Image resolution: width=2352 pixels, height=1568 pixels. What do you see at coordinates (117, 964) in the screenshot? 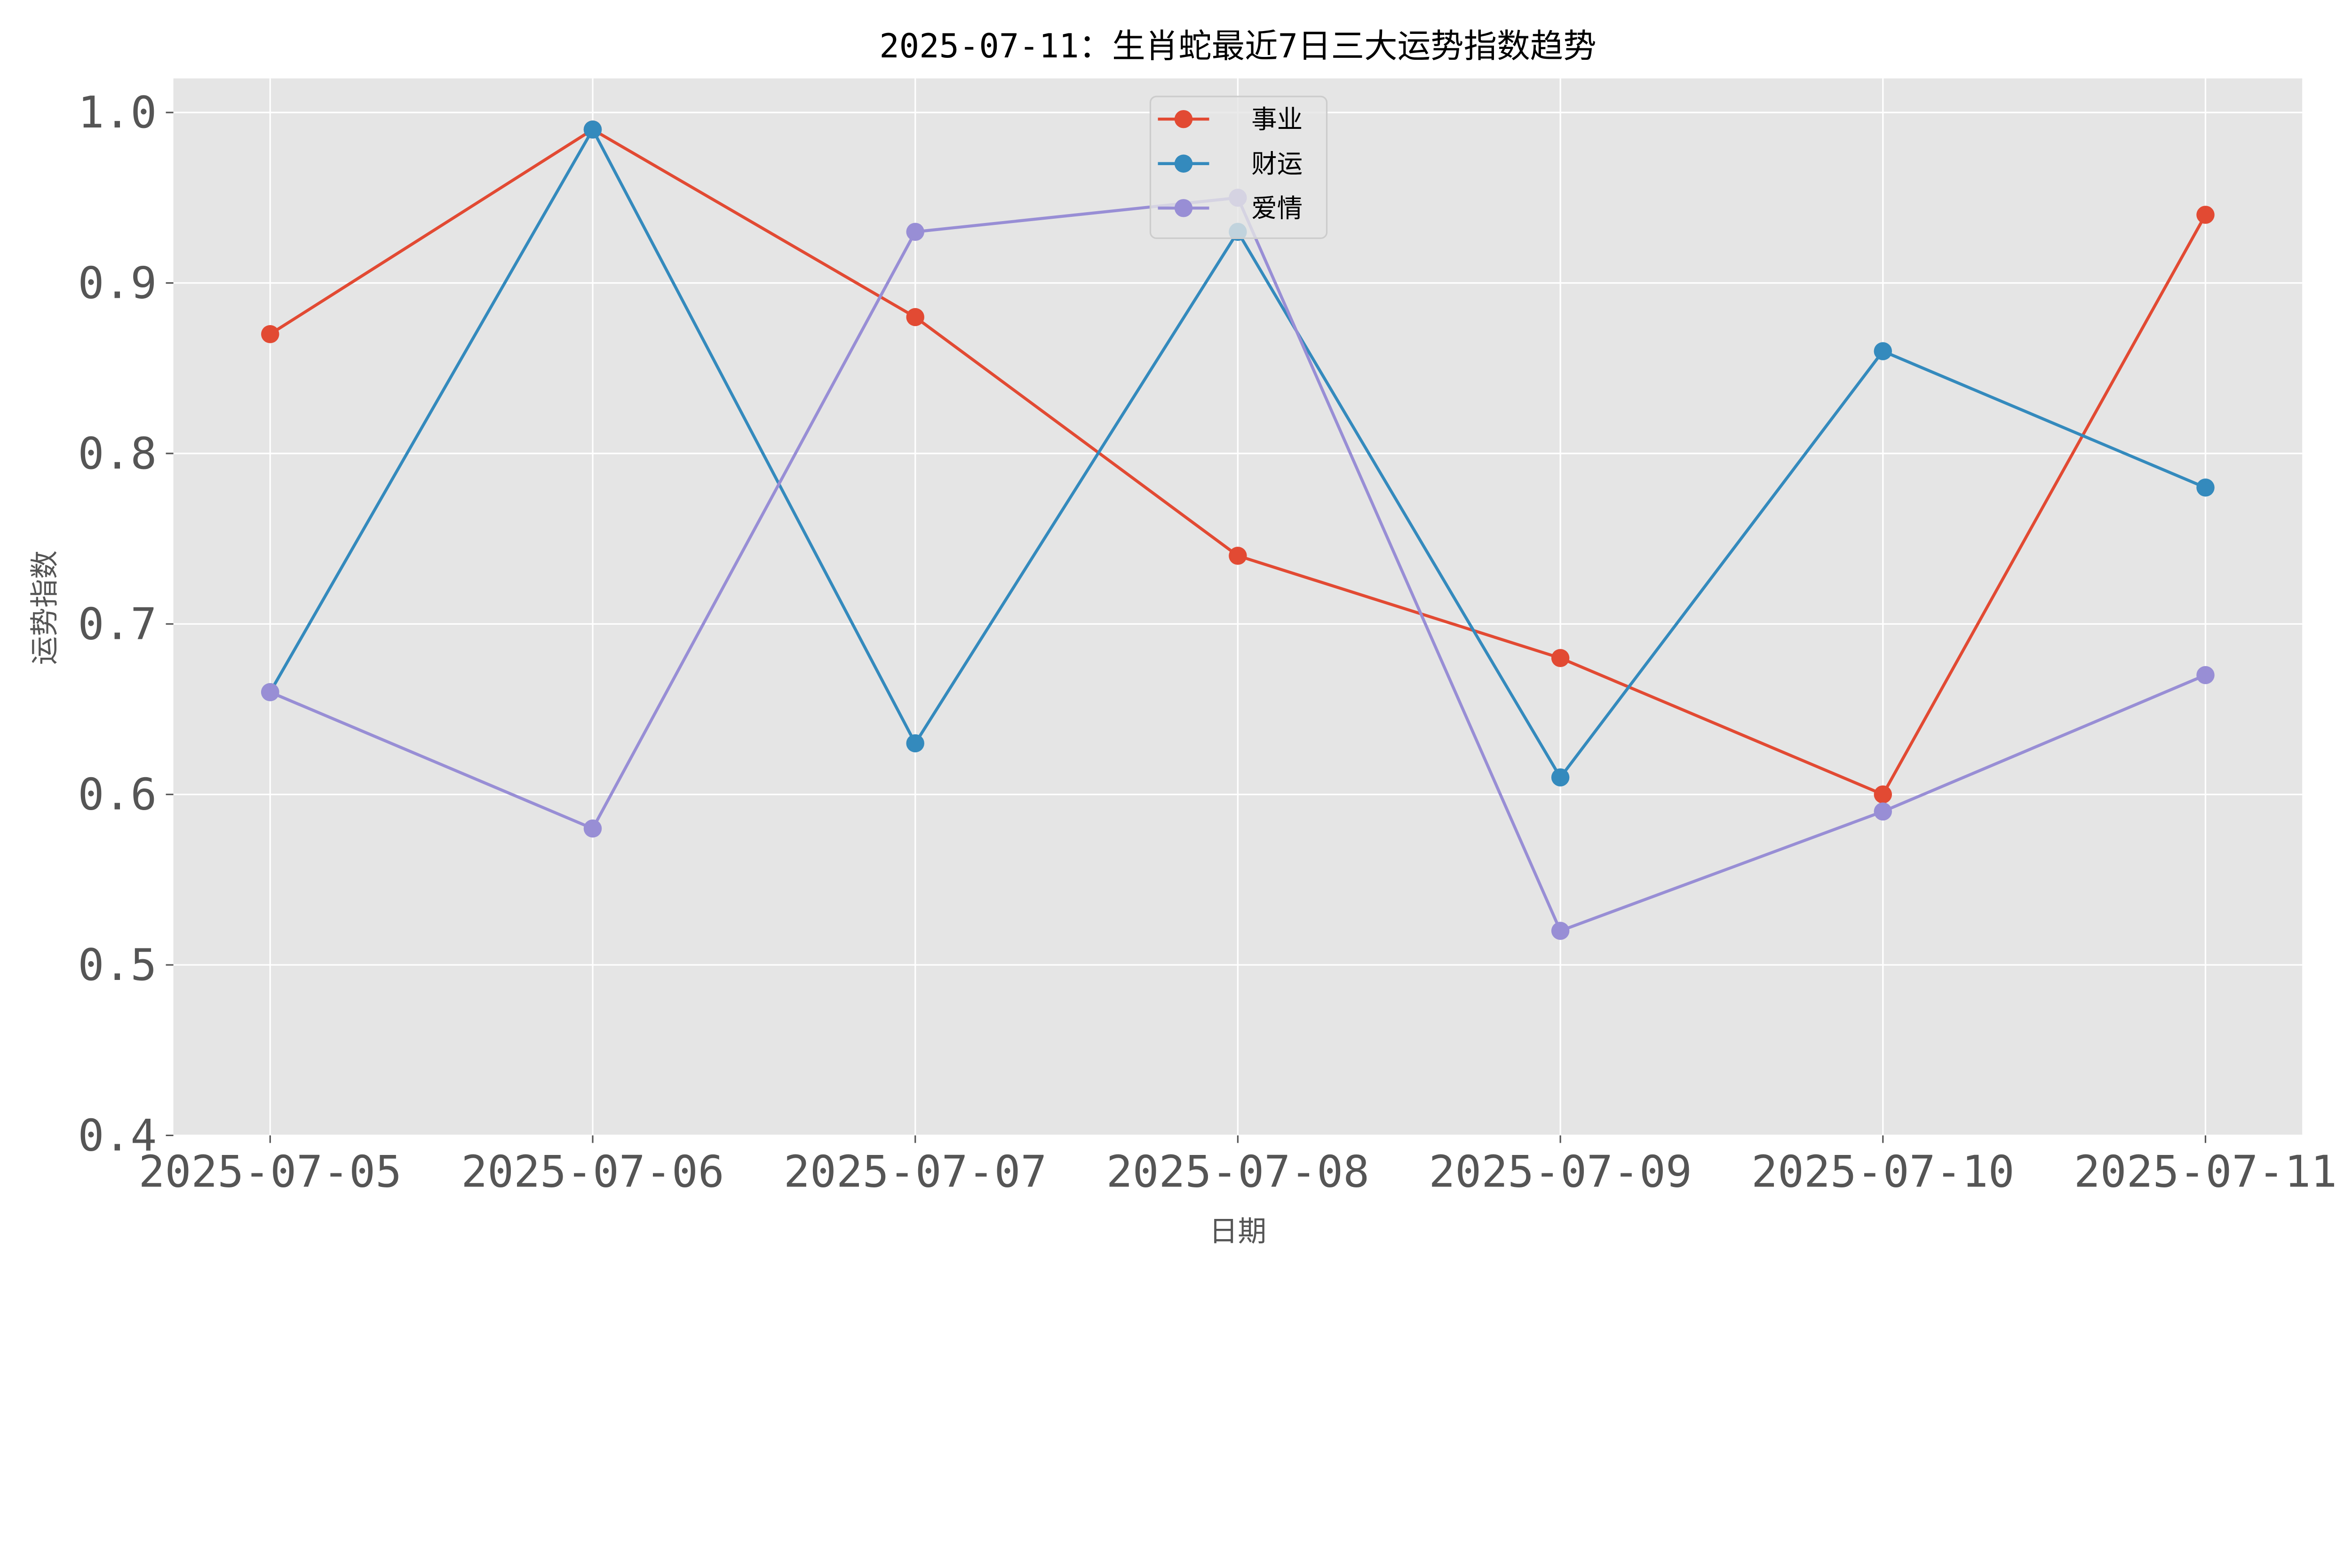
I see `y-tick-label: 0.5` at bounding box center [117, 964].